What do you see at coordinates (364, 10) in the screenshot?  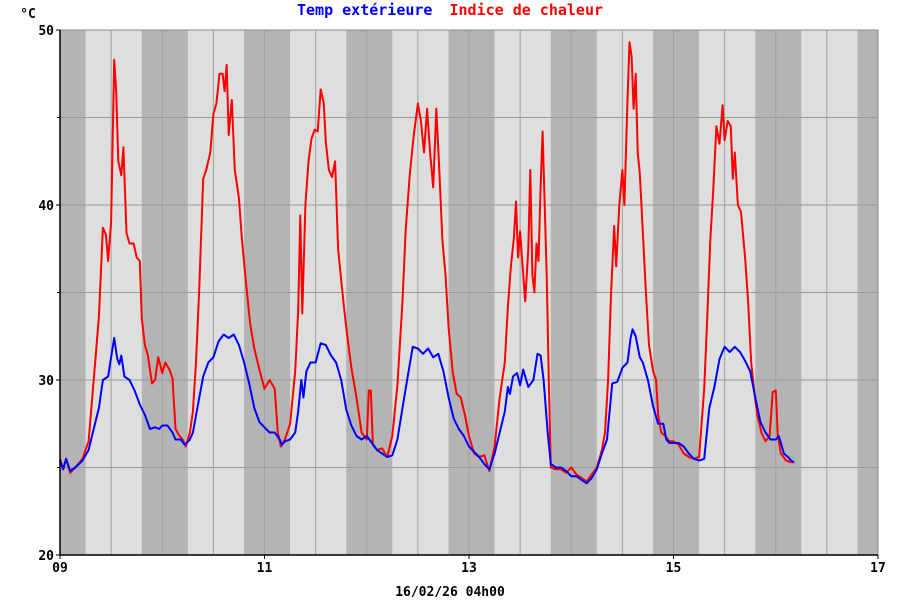 I see `title-series-temp-exterieure: Temp extérieure` at bounding box center [364, 10].